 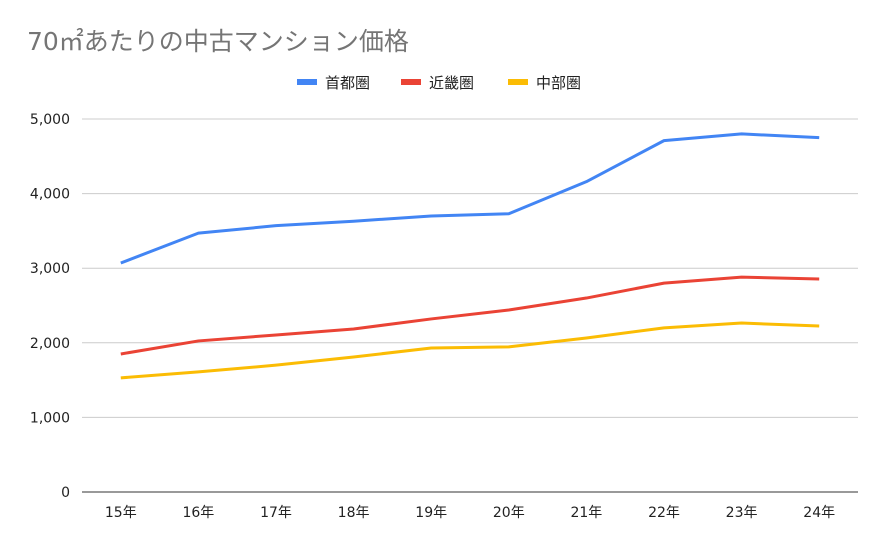 What do you see at coordinates (50, 120) in the screenshot?
I see `y-tick-label: 5,000` at bounding box center [50, 120].